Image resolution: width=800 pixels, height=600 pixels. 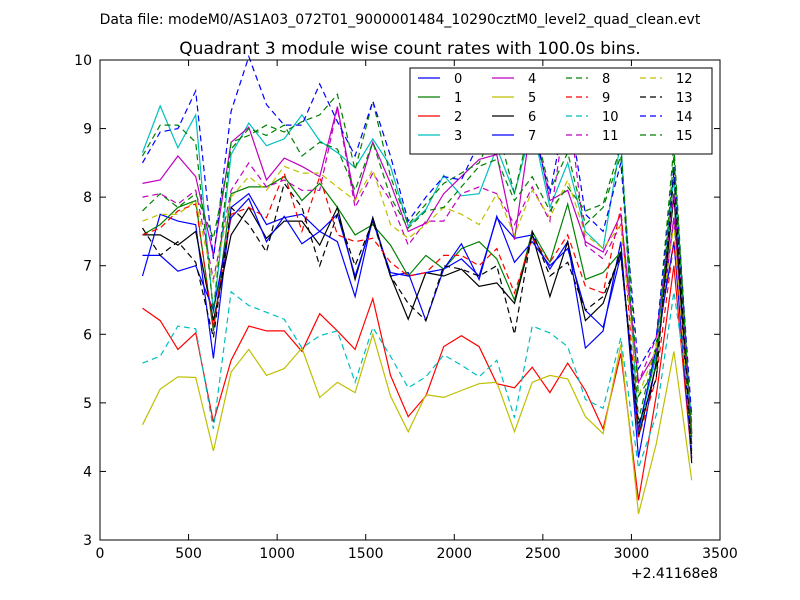 What do you see at coordinates (532, 79) in the screenshot?
I see `legend-label-4: 4` at bounding box center [532, 79].